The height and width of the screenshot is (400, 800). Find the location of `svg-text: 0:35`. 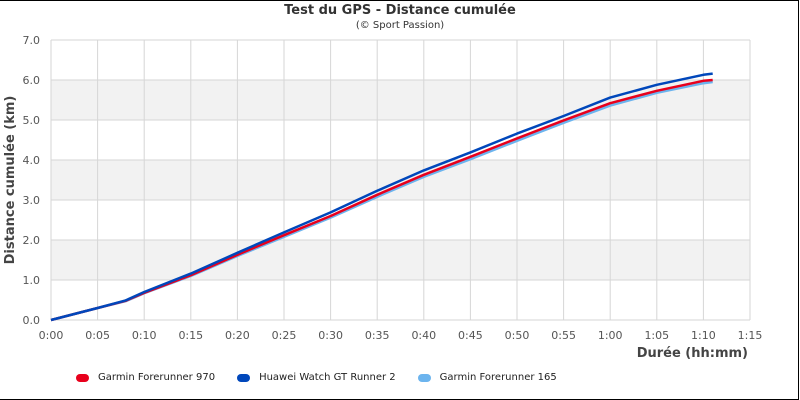

svg-text: 0:35 is located at coordinates (377, 335).